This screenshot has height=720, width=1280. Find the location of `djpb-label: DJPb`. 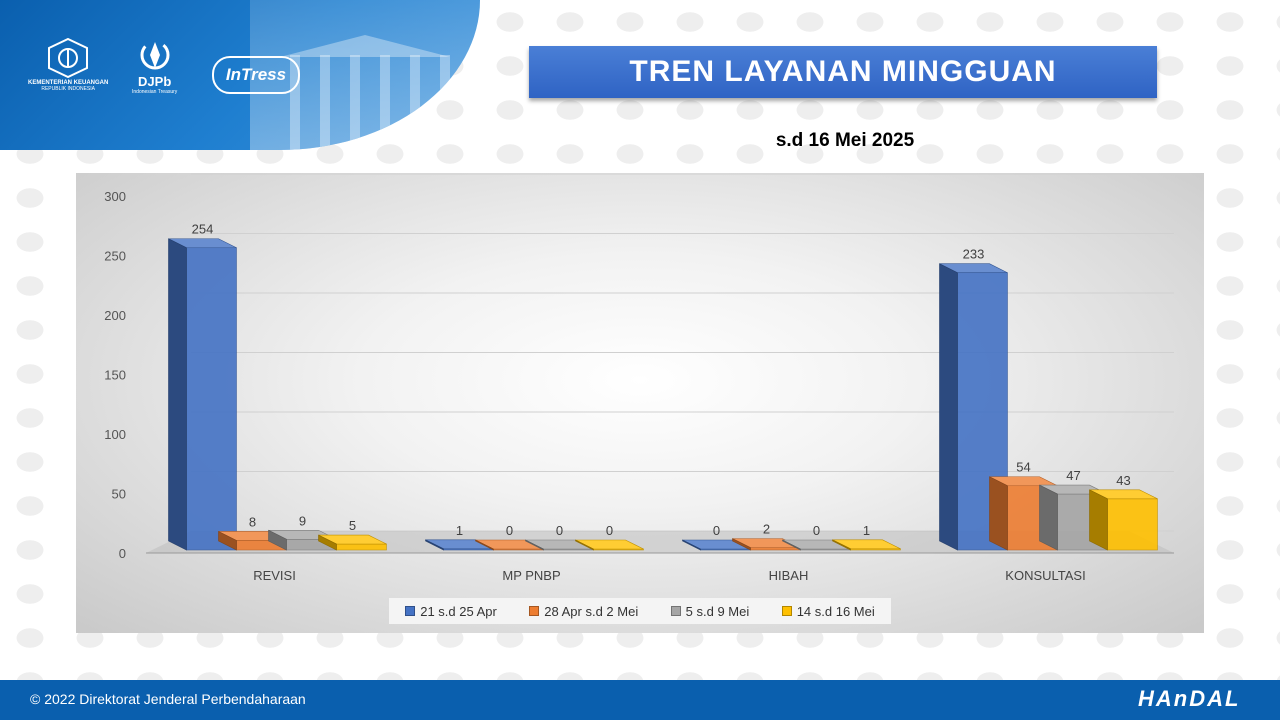

djpb-label: DJPb is located at coordinates (155, 81).